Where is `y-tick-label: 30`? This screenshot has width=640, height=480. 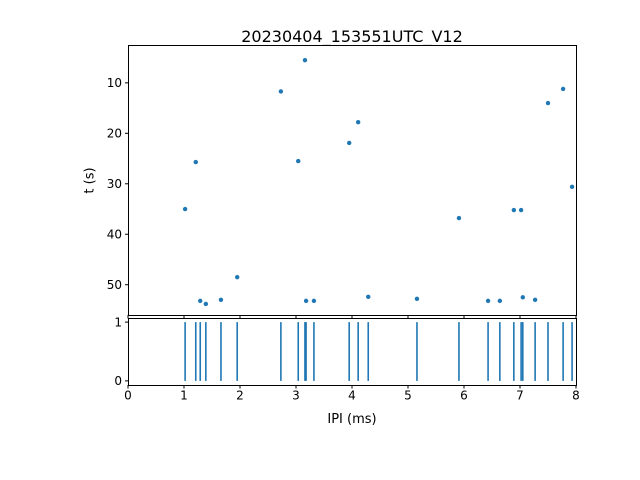 y-tick-label: 30 is located at coordinates (114, 184).